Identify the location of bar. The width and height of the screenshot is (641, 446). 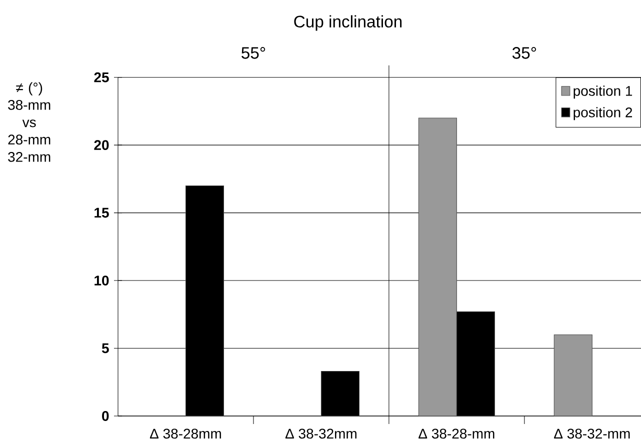
(573, 375).